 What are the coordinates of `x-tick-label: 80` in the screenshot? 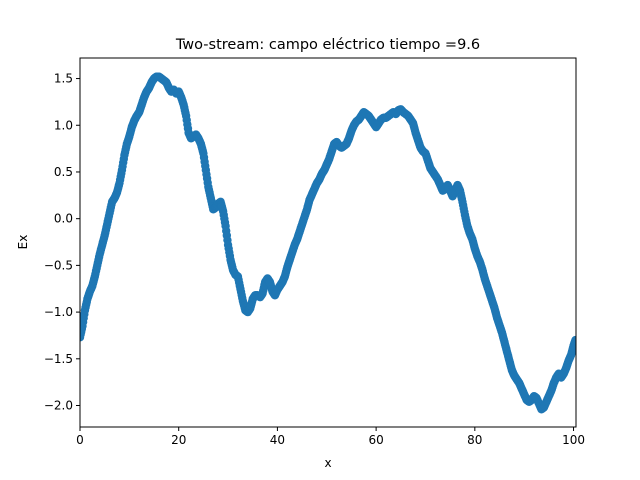 It's located at (474, 440).